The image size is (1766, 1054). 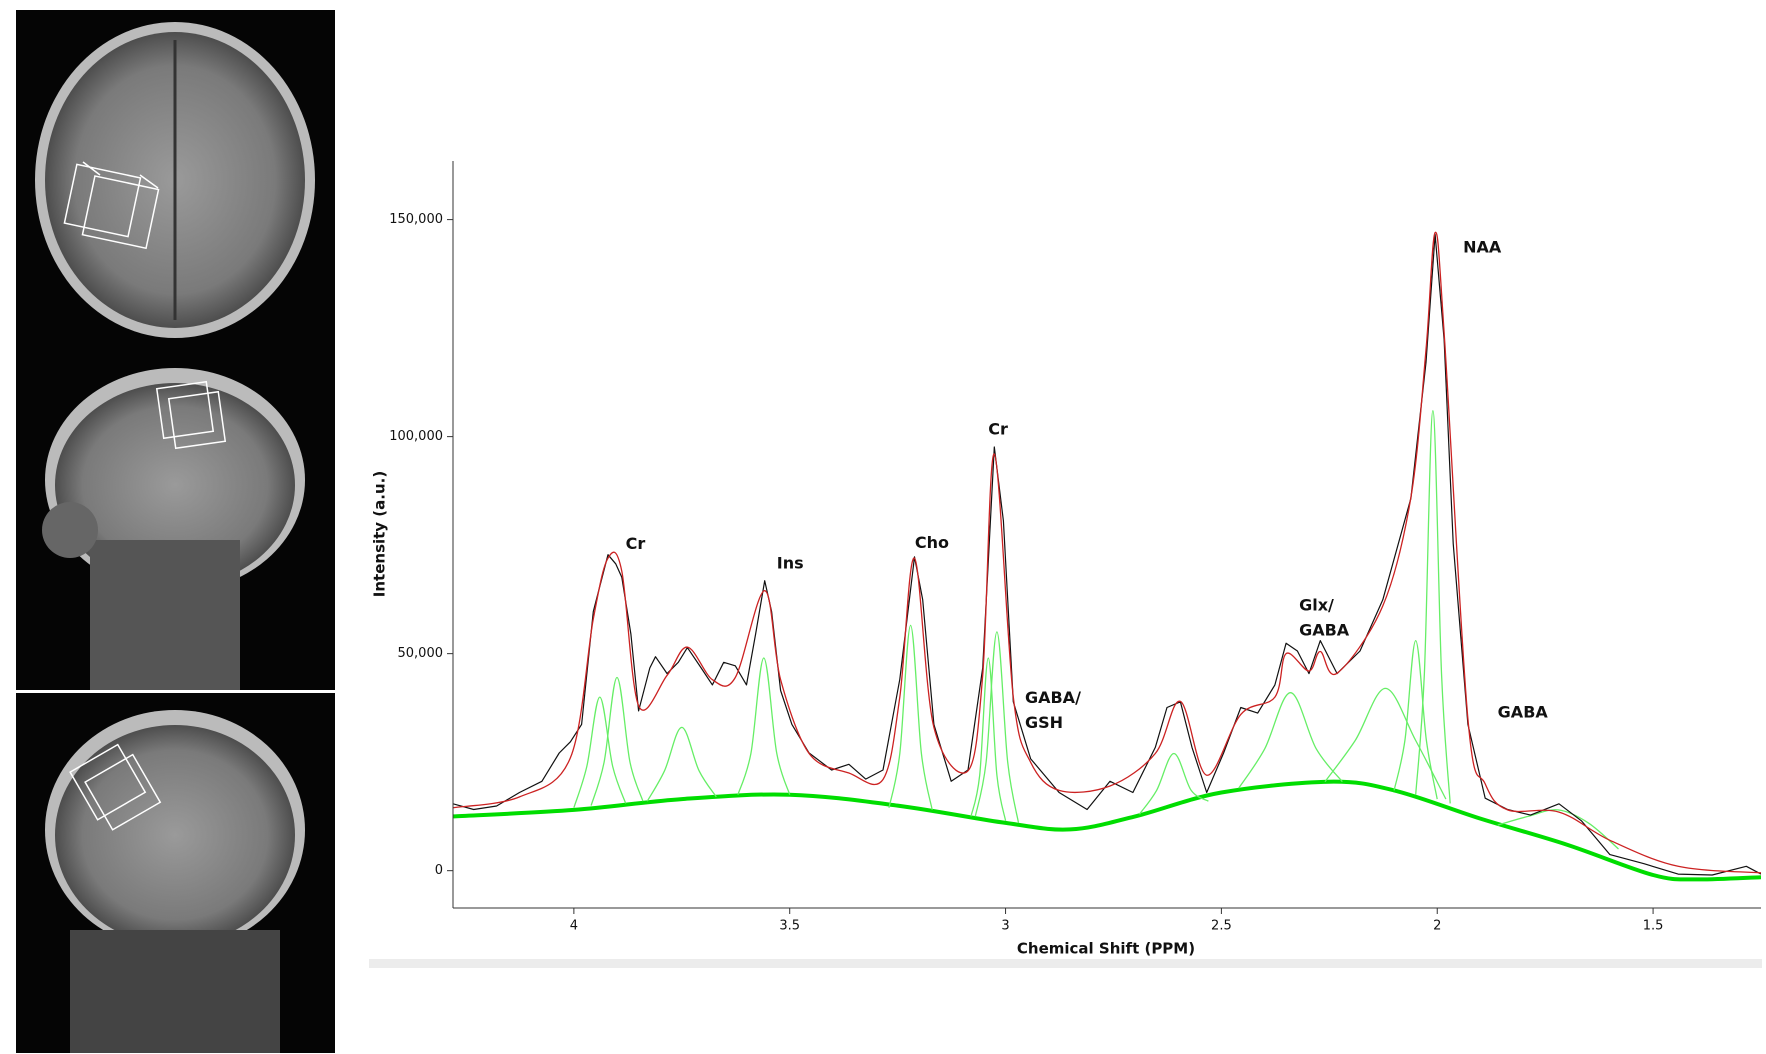 What do you see at coordinates (574, 926) in the screenshot?
I see `x-tick-label: 4` at bounding box center [574, 926].